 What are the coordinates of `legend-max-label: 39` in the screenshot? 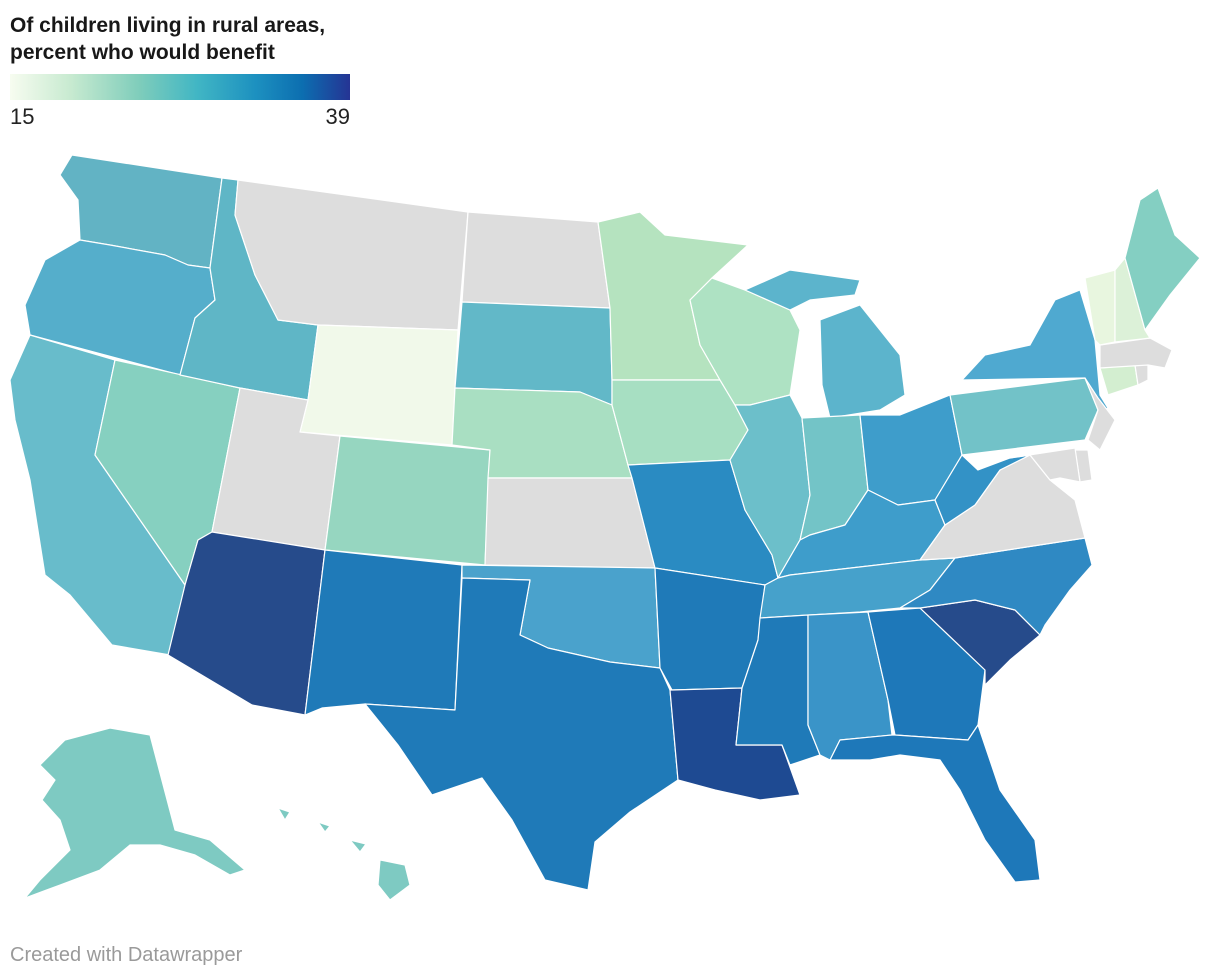 It's located at (337, 116).